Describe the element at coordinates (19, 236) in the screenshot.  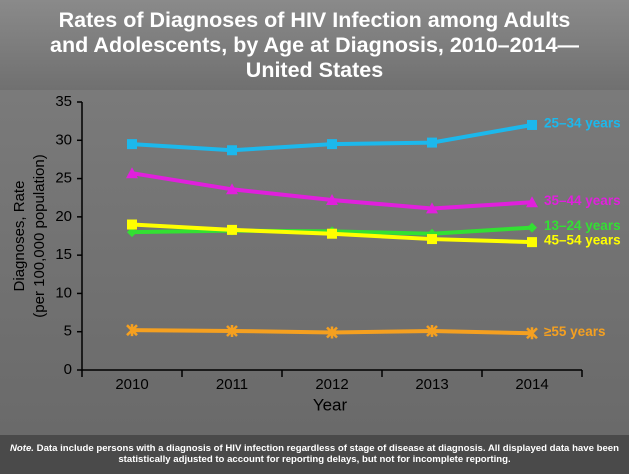
I see `y-axis-label: Diagnoses, Rate` at that location.